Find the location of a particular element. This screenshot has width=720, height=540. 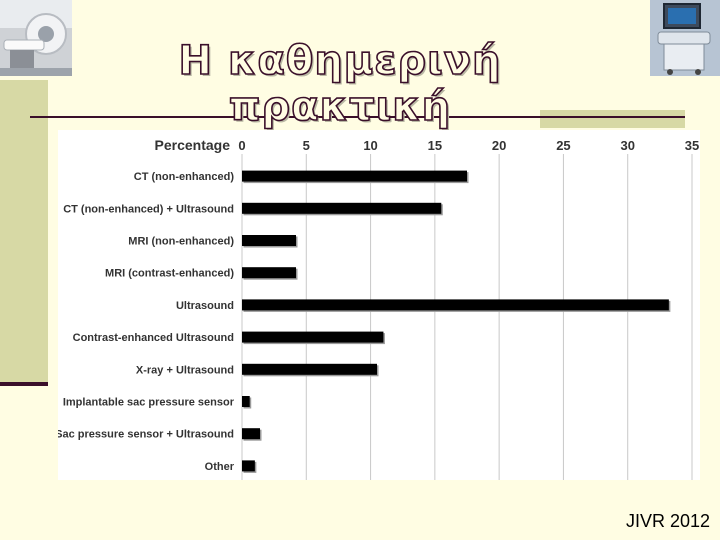

slide-title: Η καθημερινή πρακτική is located at coordinates (340, 84).